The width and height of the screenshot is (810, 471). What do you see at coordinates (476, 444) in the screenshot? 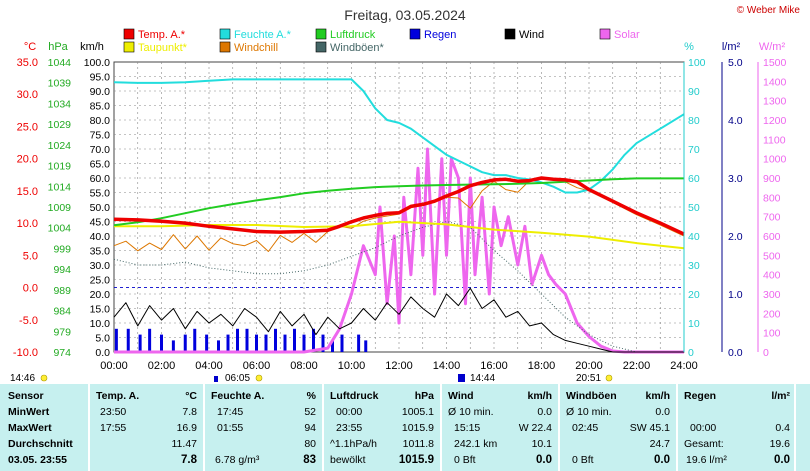
I see `wind-distance: 242.1 km` at bounding box center [476, 444].